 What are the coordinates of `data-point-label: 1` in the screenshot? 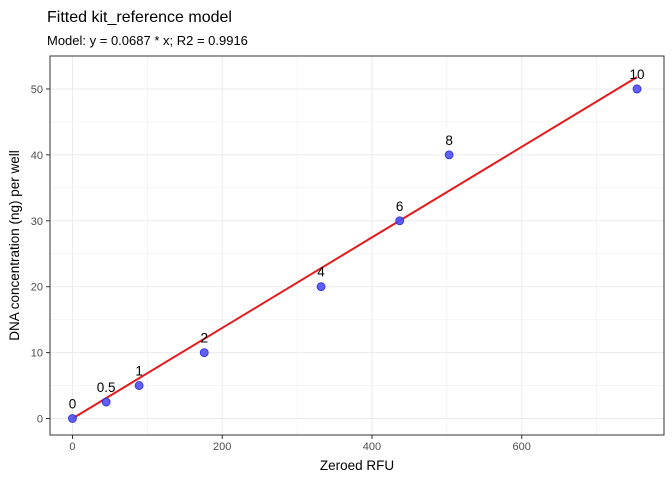 It's located at (139, 371).